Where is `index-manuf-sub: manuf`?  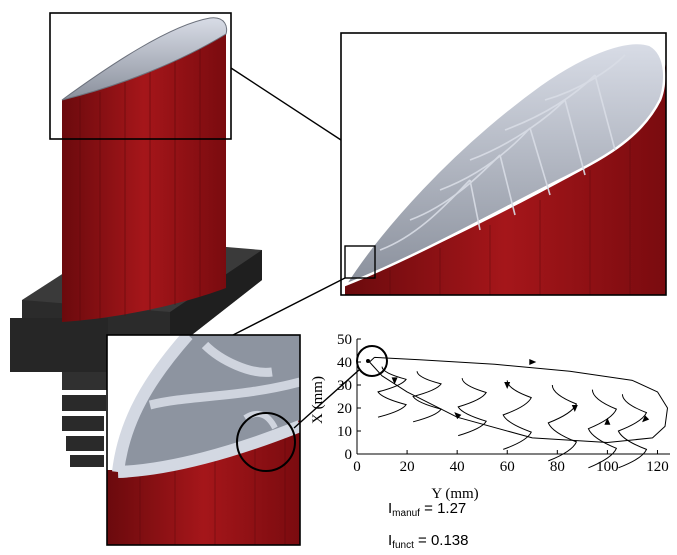
index-manuf-sub: manuf is located at coordinates (406, 513).